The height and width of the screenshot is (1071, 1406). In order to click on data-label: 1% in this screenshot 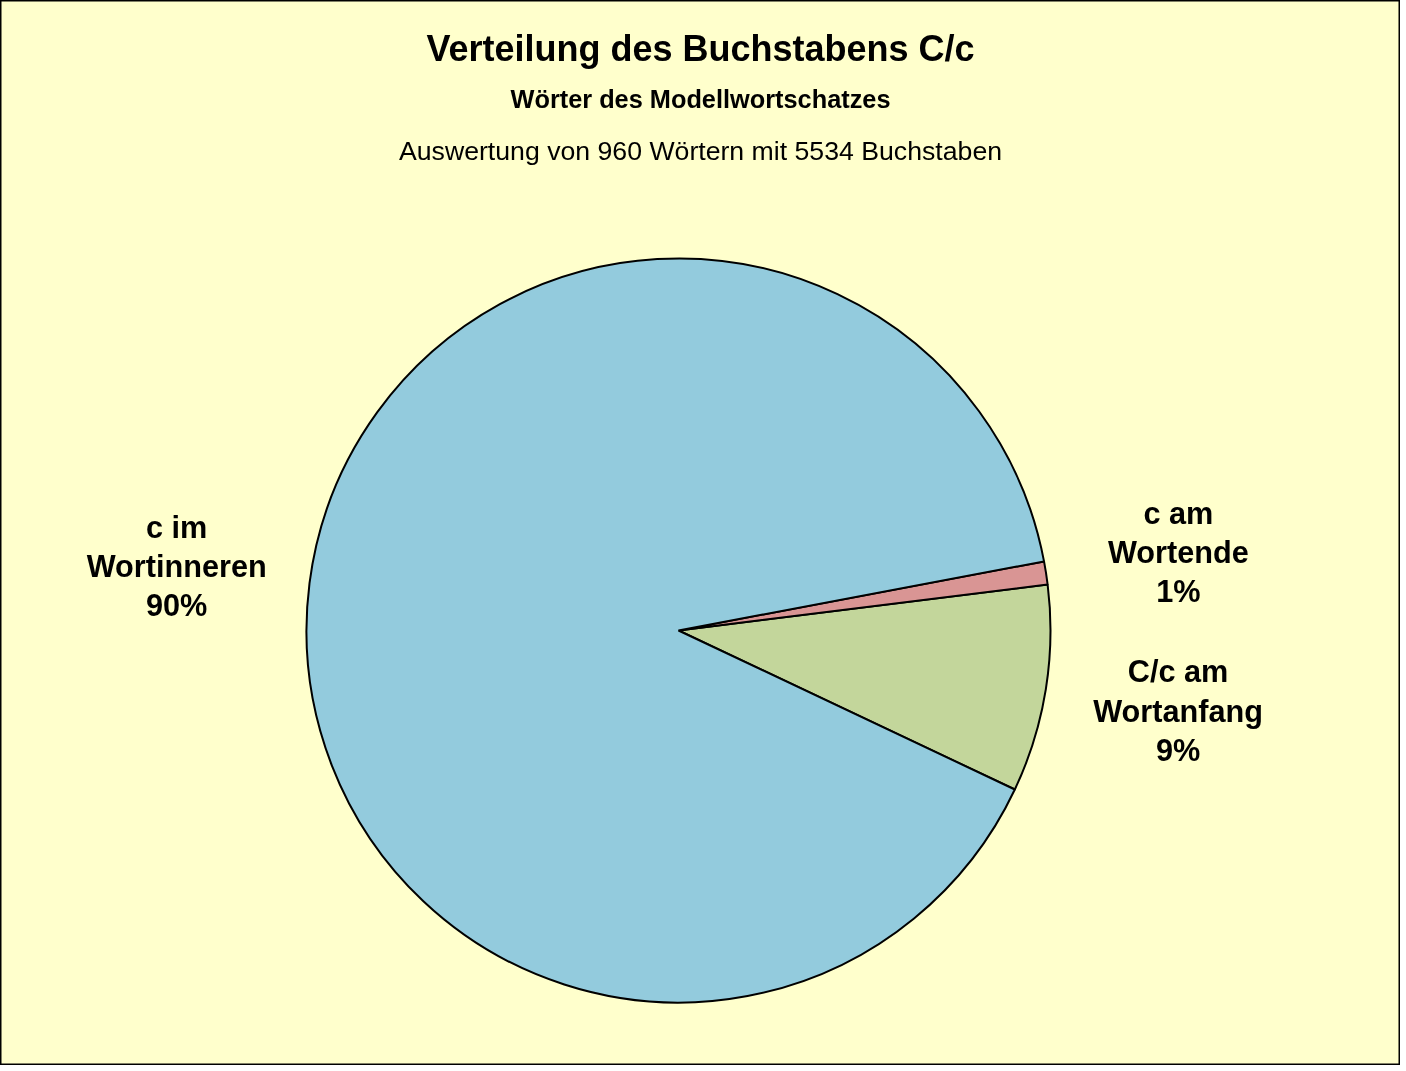, I will do `click(1178, 591)`.